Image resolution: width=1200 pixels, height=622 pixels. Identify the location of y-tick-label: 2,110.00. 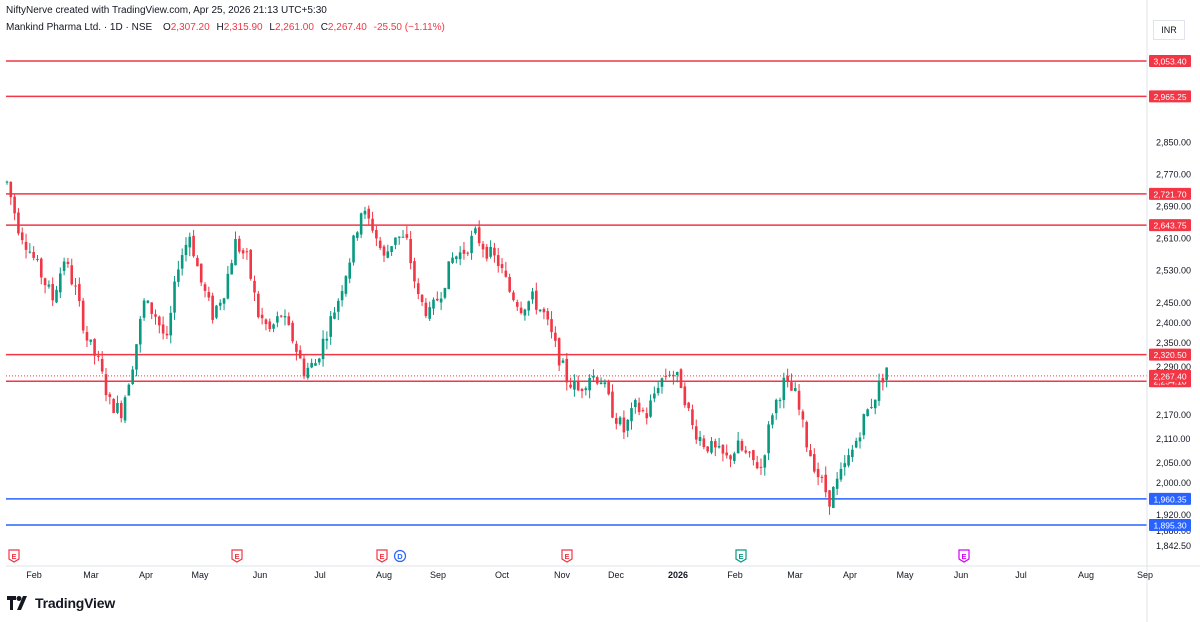
(1173, 439).